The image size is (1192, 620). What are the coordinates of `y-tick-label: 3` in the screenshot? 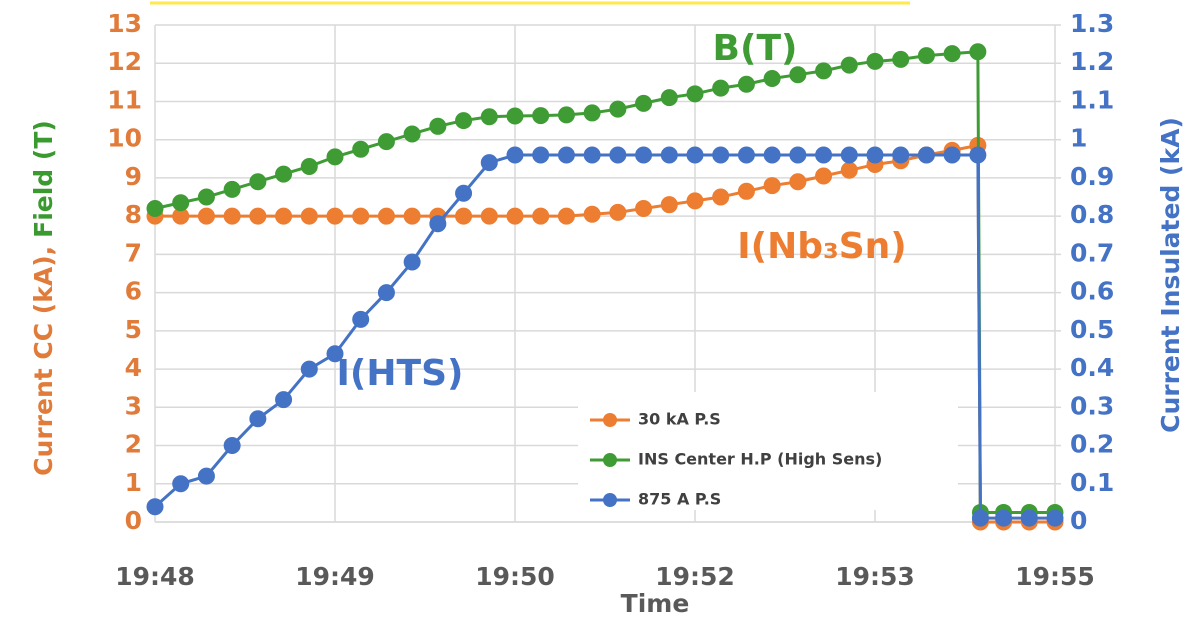 It's located at (133, 405).